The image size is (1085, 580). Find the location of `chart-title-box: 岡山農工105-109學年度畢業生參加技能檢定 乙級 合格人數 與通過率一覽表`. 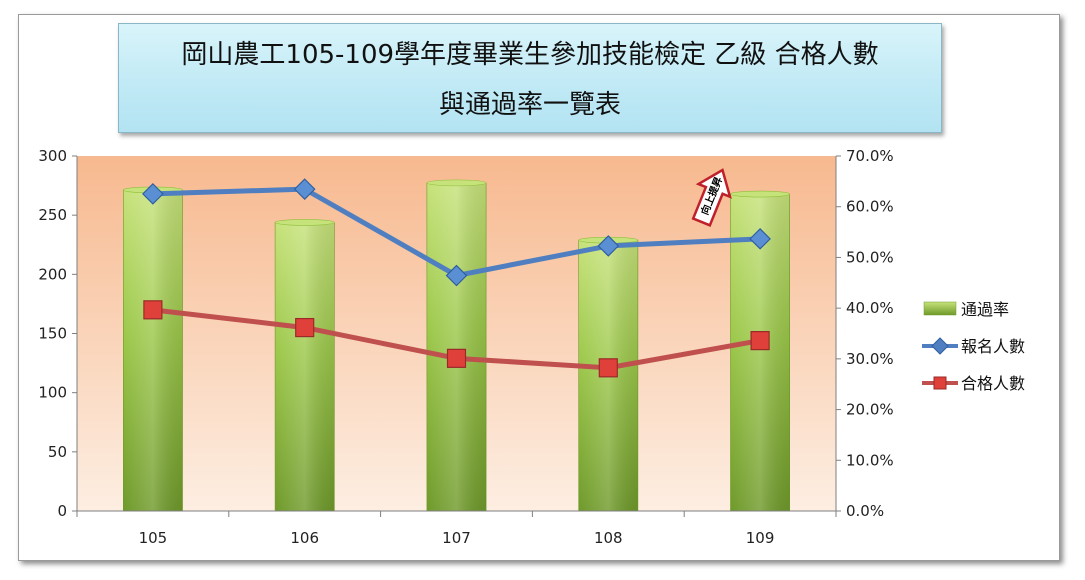

chart-title-box: 岡山農工105-109學年度畢業生參加技能檢定 乙級 合格人數 與通過率一覽表 is located at coordinates (530, 78).